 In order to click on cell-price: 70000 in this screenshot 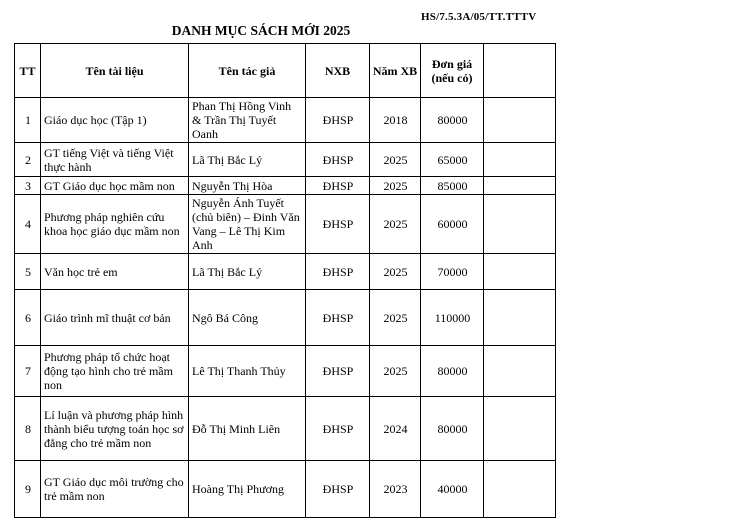, I will do `click(452, 271)`.